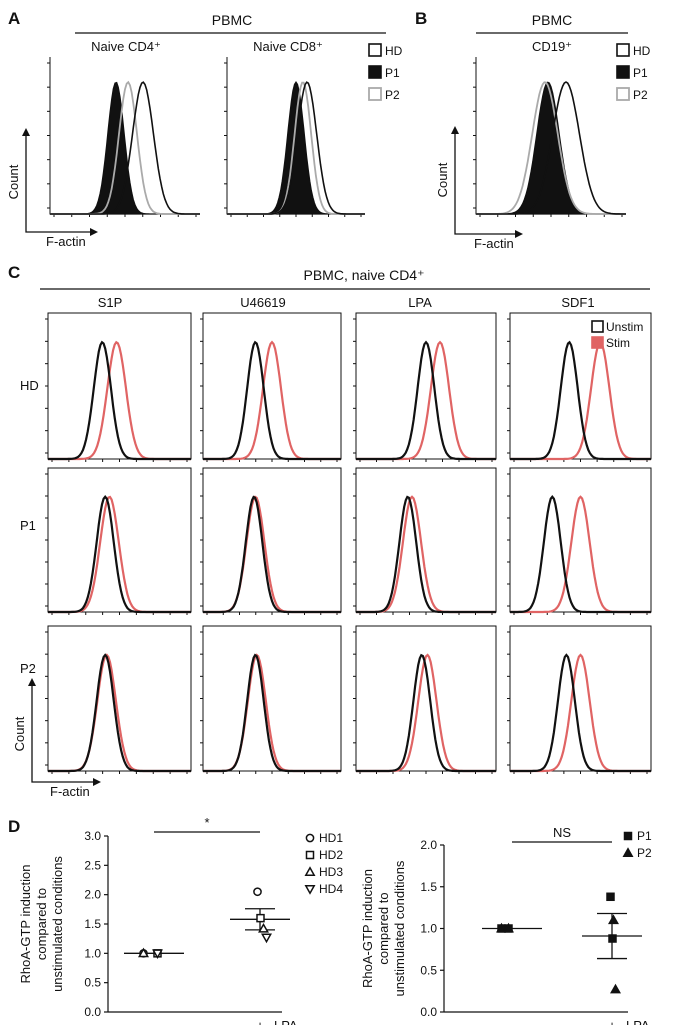 The width and height of the screenshot is (700, 1025). I want to click on panel-a-xlabel: F-actin, so click(66, 241).